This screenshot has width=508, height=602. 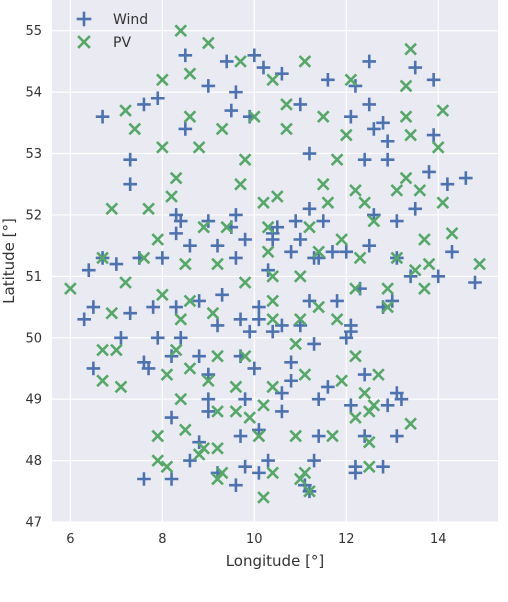 I want to click on x-tick-label: 8, so click(x=162, y=539).